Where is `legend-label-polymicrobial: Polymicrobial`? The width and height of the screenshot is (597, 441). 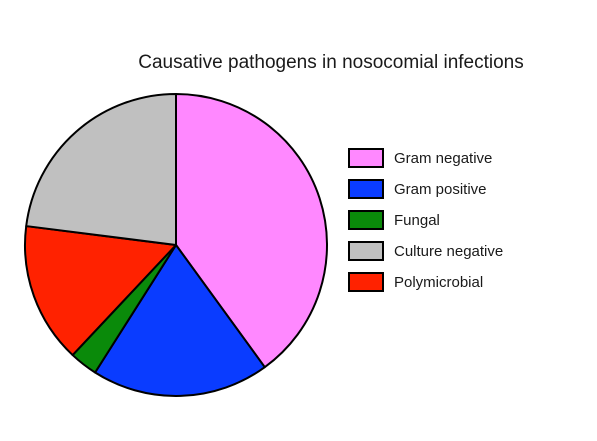 legend-label-polymicrobial: Polymicrobial is located at coordinates (438, 282).